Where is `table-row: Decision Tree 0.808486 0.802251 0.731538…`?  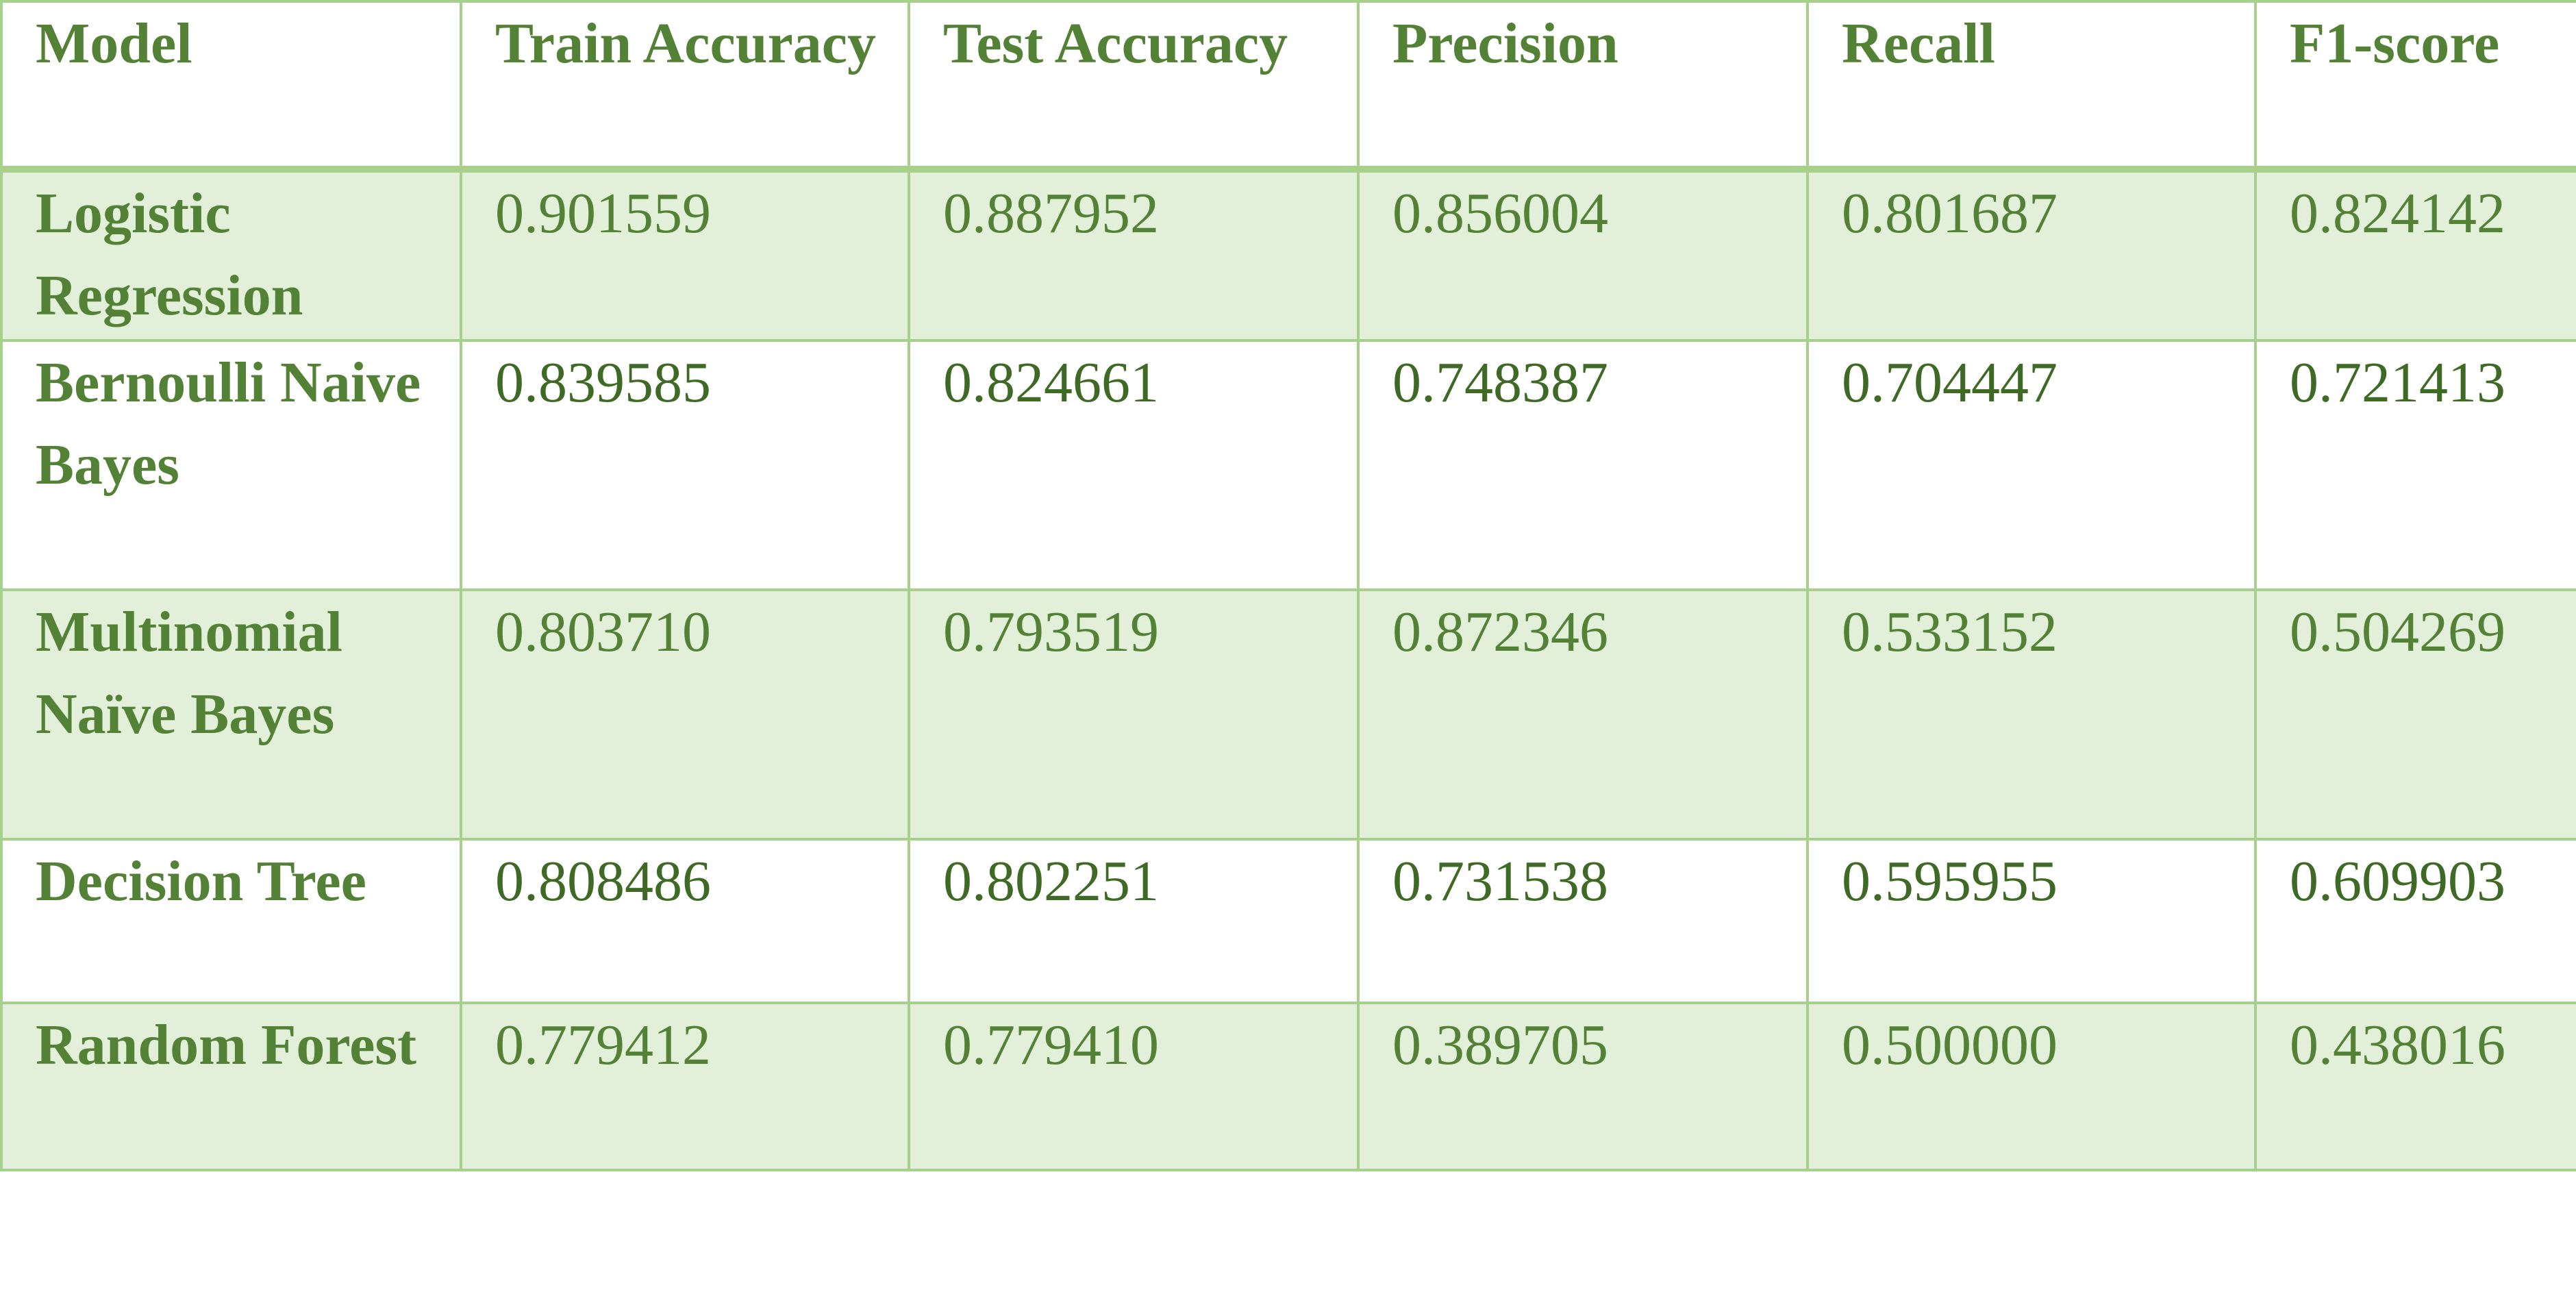 table-row: Decision Tree 0.808486 0.802251 0.731538… is located at coordinates (1288, 921).